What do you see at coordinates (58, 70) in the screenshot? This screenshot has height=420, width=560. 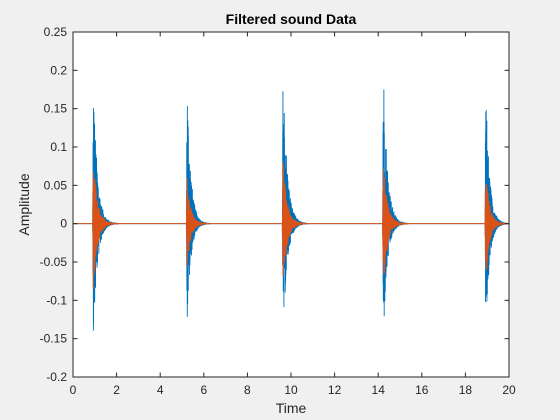 I see `y-tick-label: 0.2` at bounding box center [58, 70].